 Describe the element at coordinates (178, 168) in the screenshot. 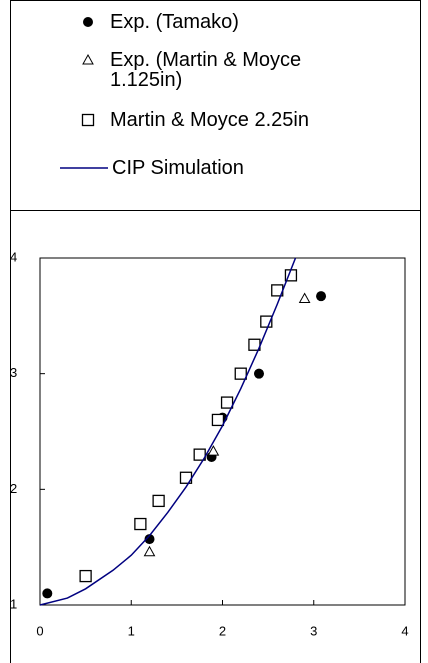

I see `legend-label: CIP Simulation` at that location.